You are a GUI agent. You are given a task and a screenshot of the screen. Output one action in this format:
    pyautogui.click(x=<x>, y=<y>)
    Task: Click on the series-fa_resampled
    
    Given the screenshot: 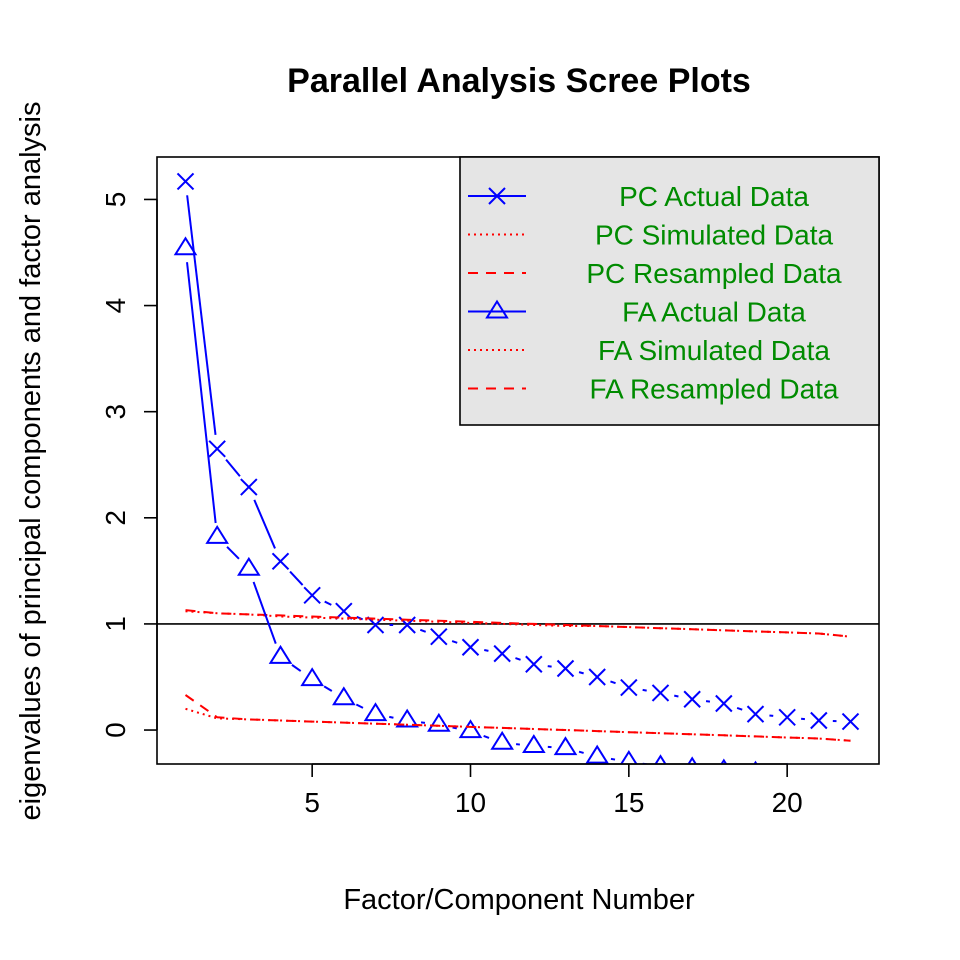 What is the action you would take?
    pyautogui.click(x=517, y=718)
    